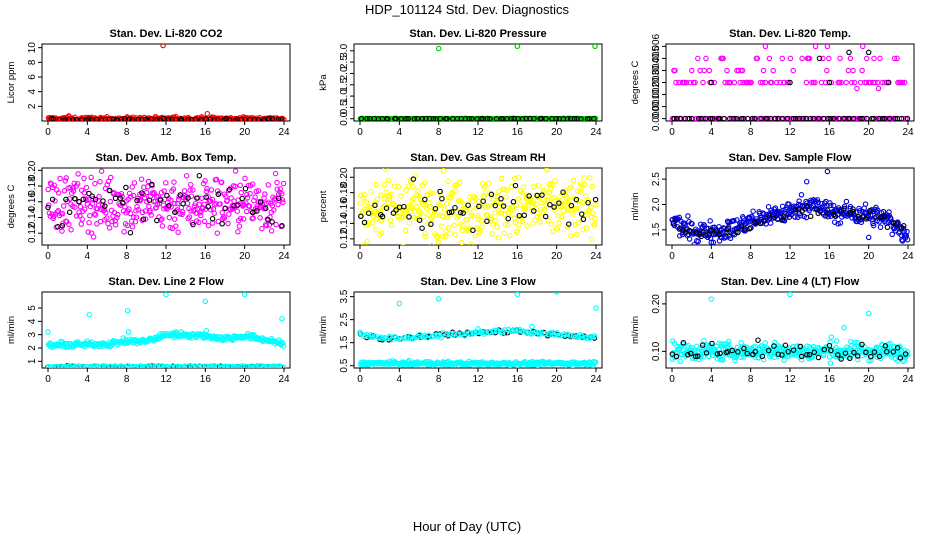  I want to click on data-points, so click(790, 329).